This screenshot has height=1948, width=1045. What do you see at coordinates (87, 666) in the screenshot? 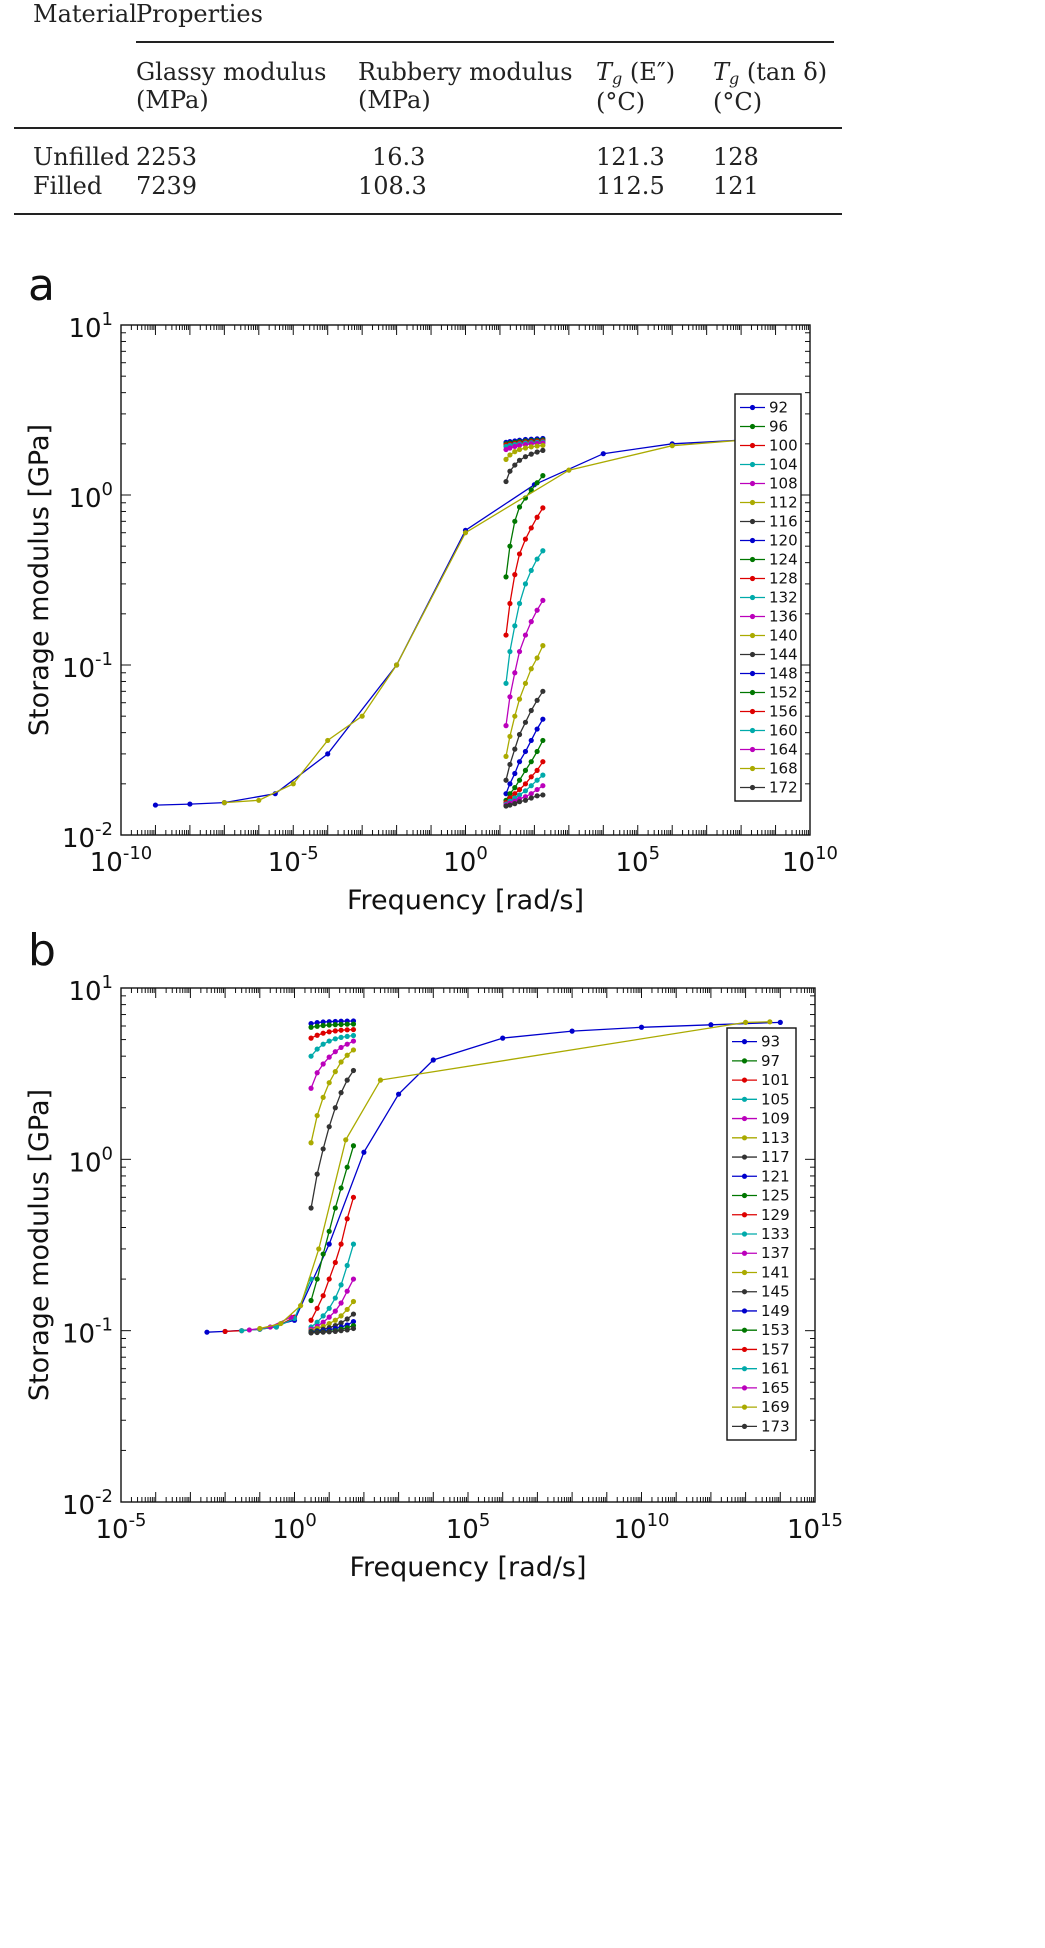
I see `y-tick-label: 10⁻¹` at bounding box center [87, 666].